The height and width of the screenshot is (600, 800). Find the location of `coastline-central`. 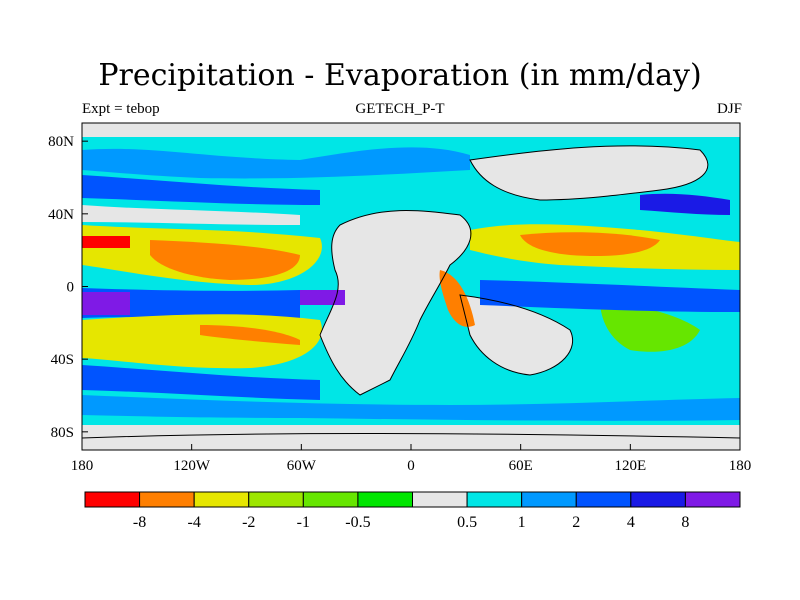

coastline-central is located at coordinates (395, 303).